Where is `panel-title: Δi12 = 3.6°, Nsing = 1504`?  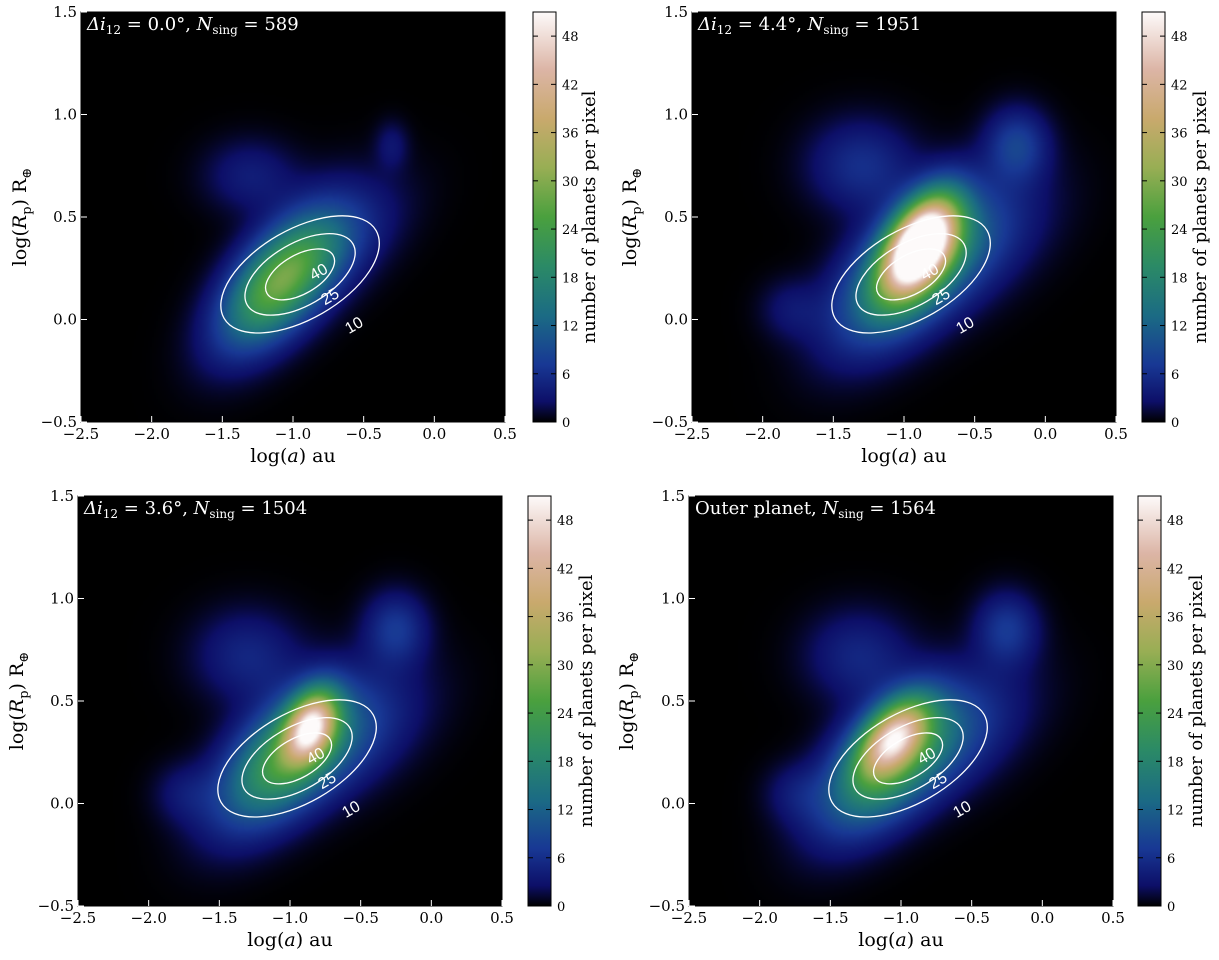 panel-title: Δi12 = 3.6°, Nsing = 1504 is located at coordinates (195, 509).